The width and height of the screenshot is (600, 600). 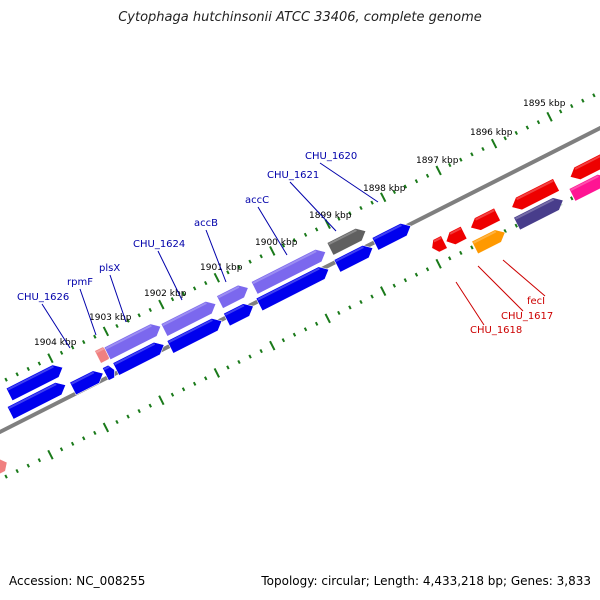 What do you see at coordinates (384, 189) in the screenshot?
I see `tick-label: 1898 kbp` at bounding box center [384, 189].